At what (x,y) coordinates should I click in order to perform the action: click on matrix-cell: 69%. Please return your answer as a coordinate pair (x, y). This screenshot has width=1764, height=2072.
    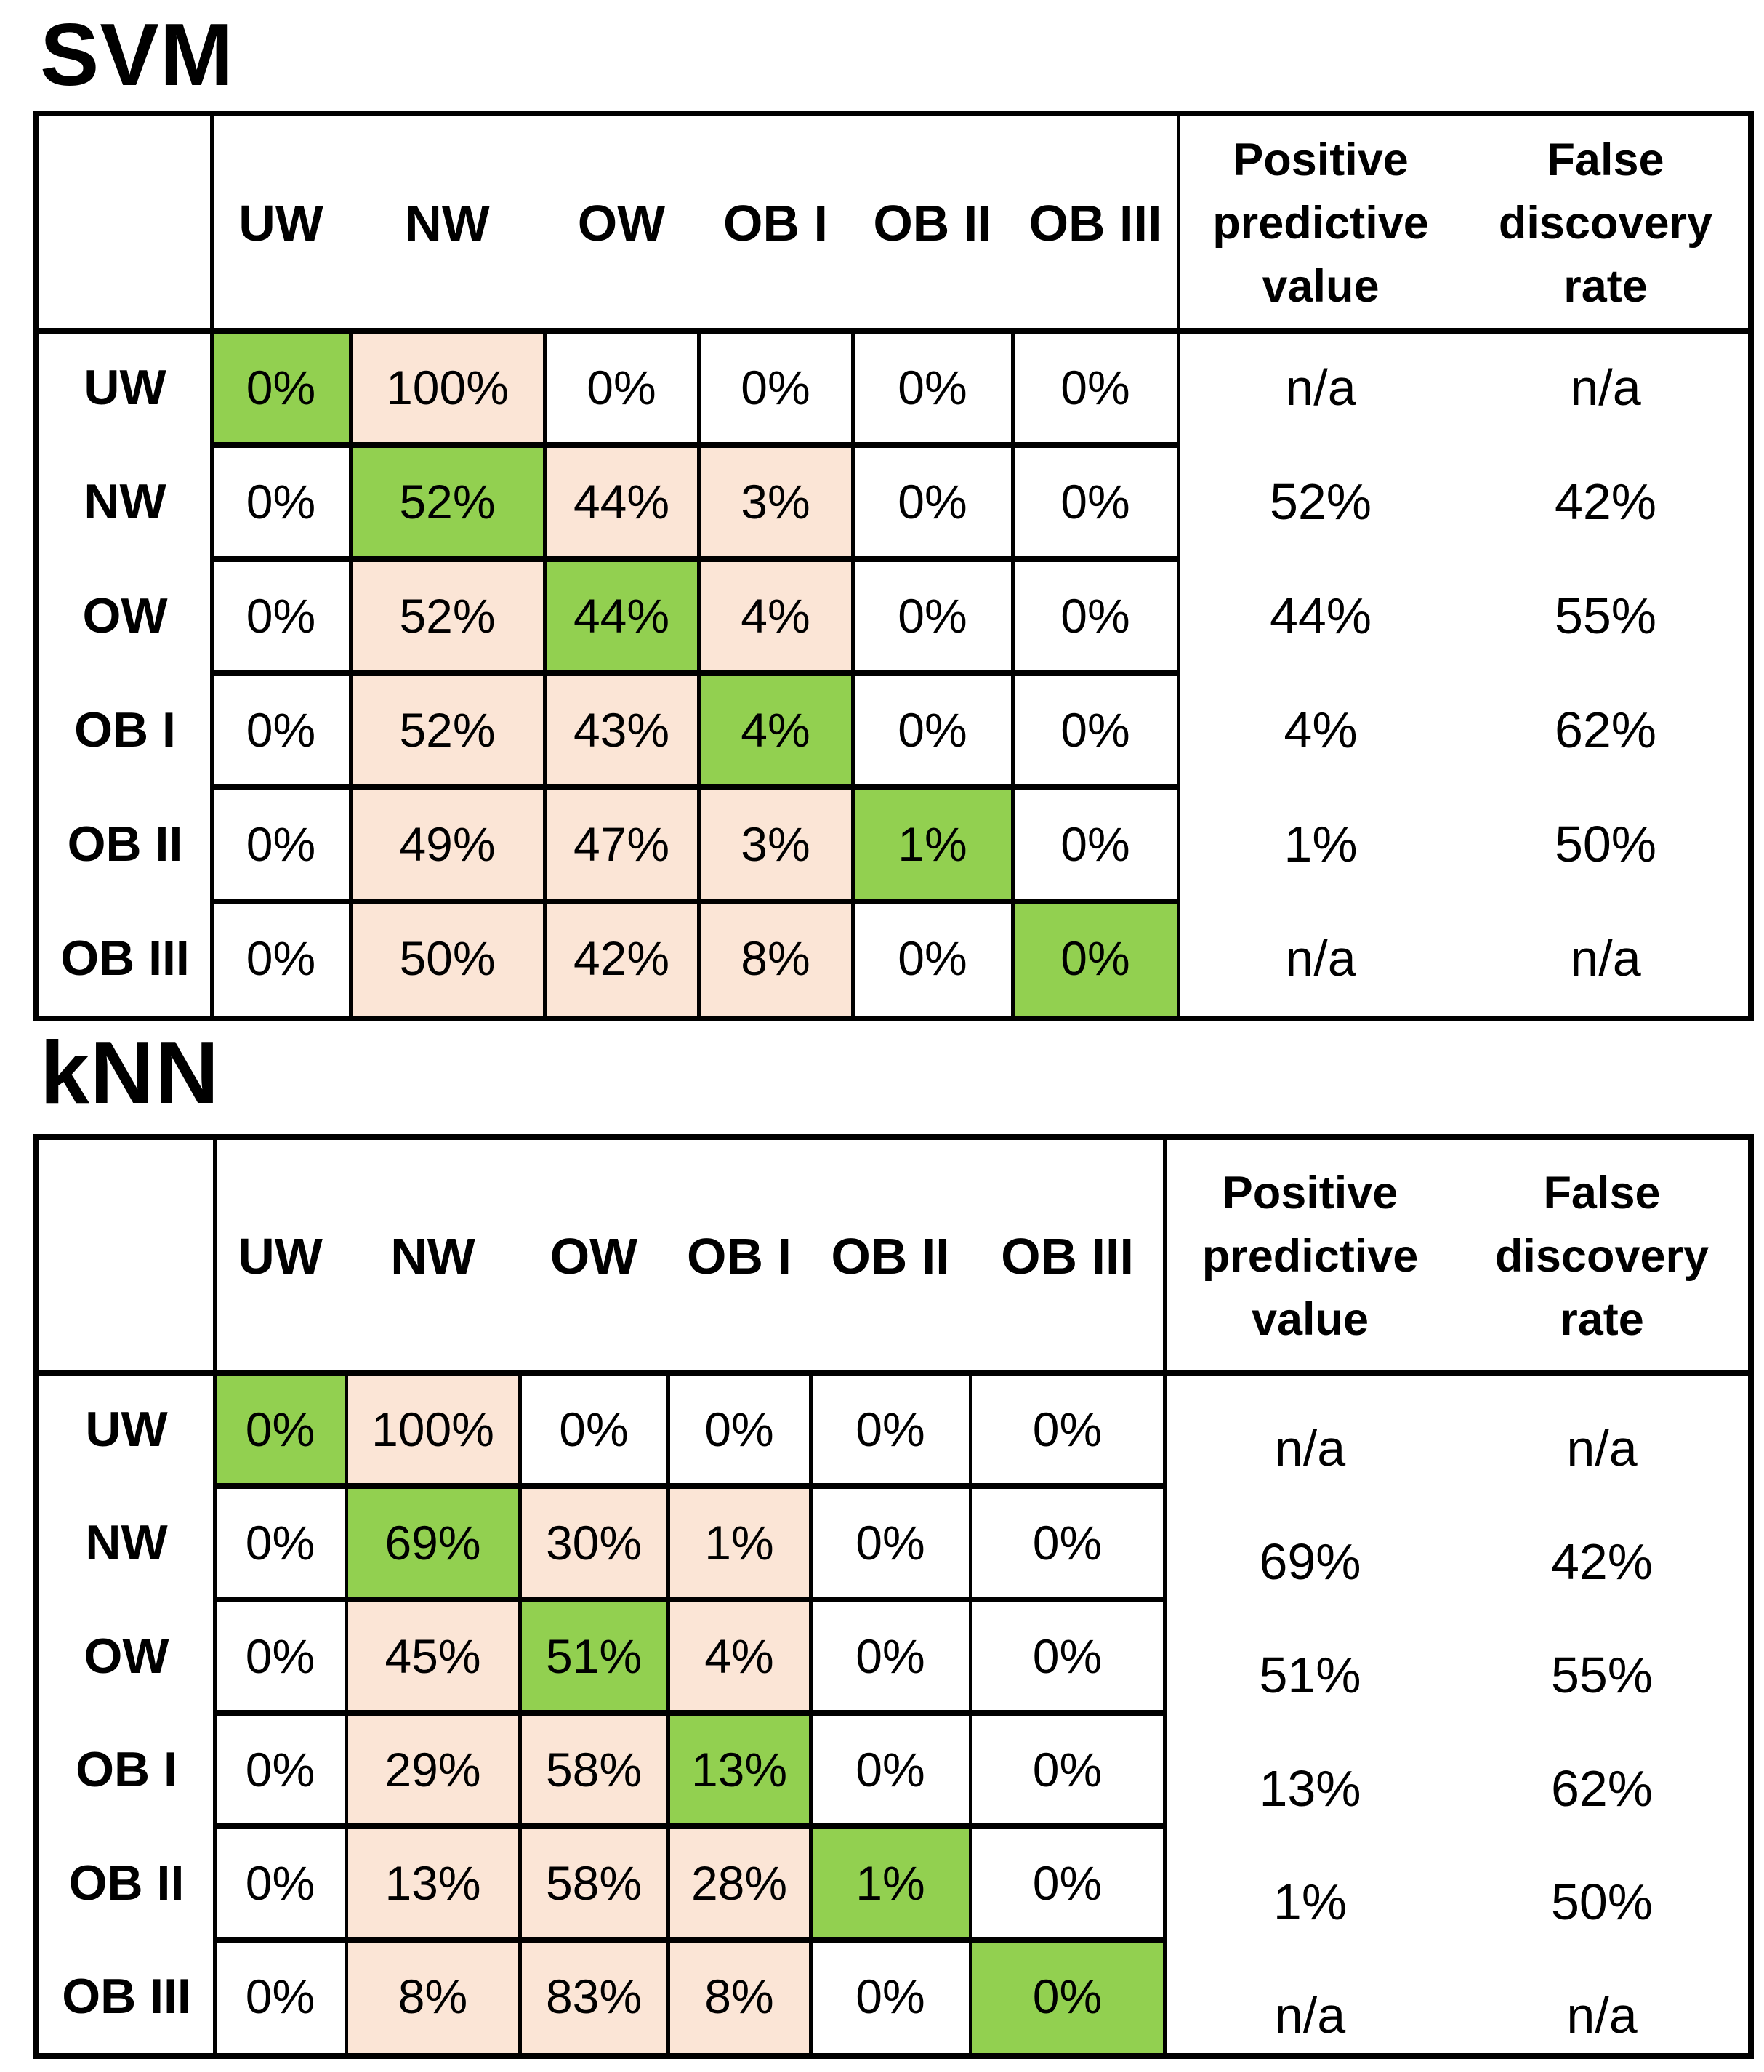
    Looking at the image, I should click on (433, 1542).